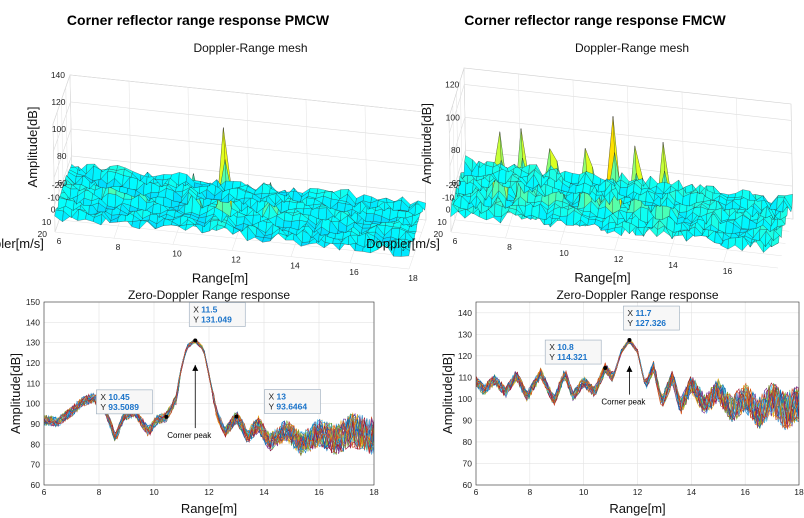 This screenshot has height=518, width=804. What do you see at coordinates (565, 347) in the screenshot?
I see `datatip-x-value: 10.8` at bounding box center [565, 347].